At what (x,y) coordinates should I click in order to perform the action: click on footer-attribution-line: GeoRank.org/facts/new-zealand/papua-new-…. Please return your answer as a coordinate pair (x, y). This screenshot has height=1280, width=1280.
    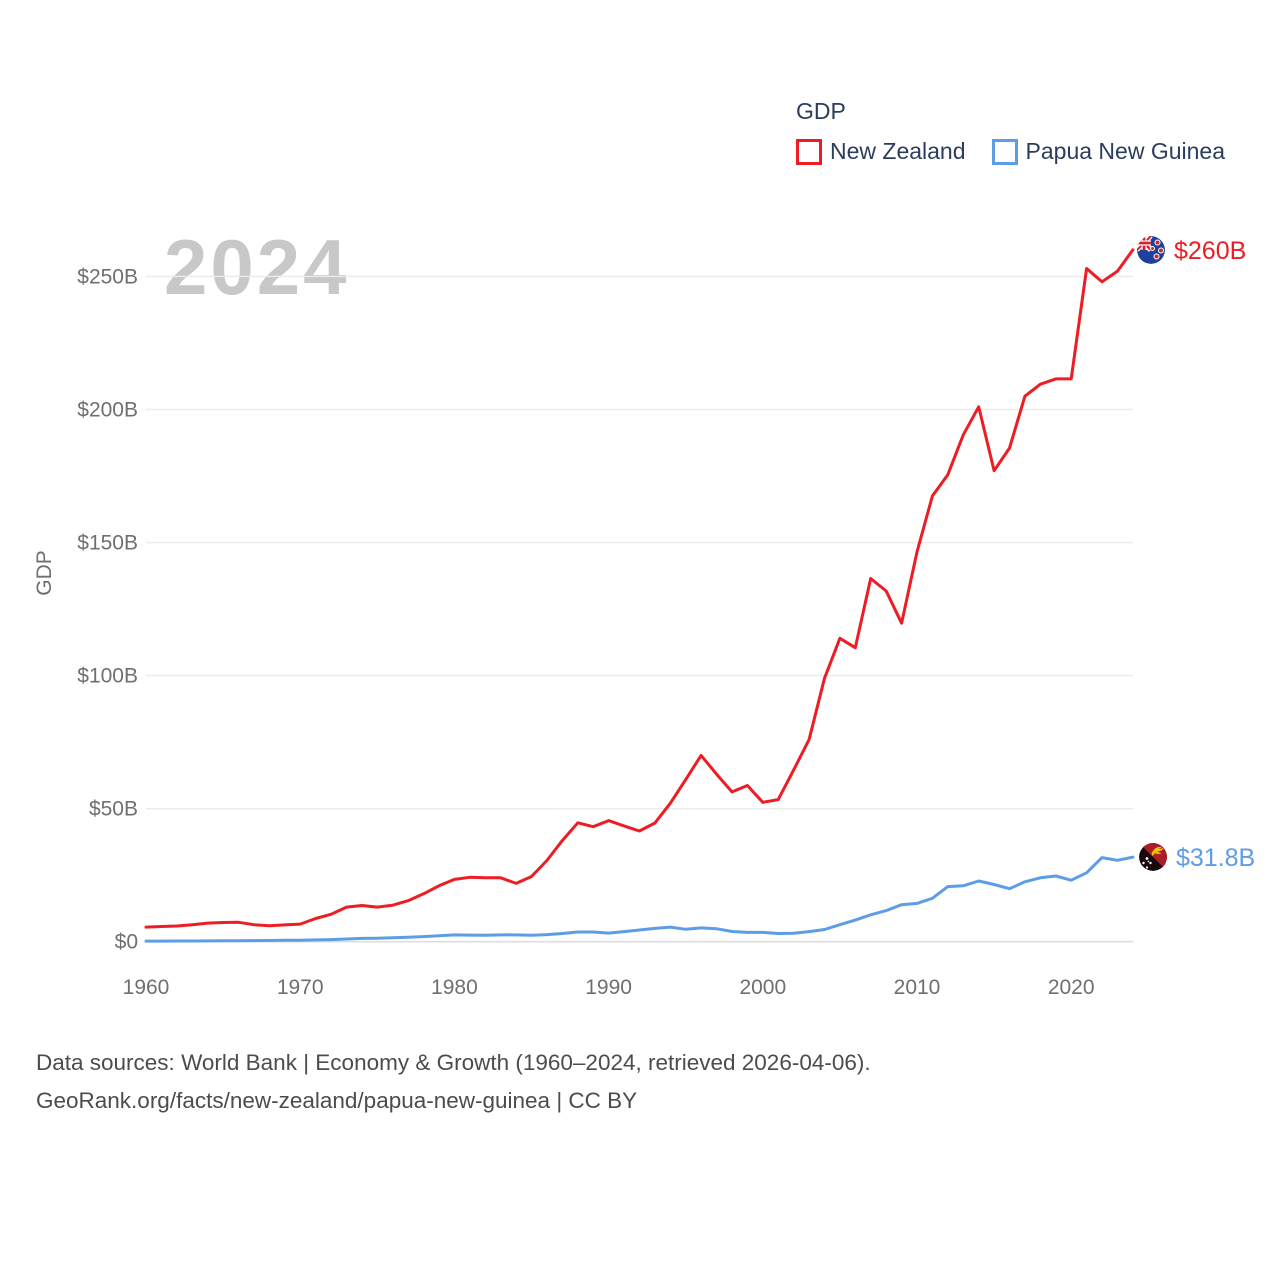
    Looking at the image, I should click on (337, 1100).